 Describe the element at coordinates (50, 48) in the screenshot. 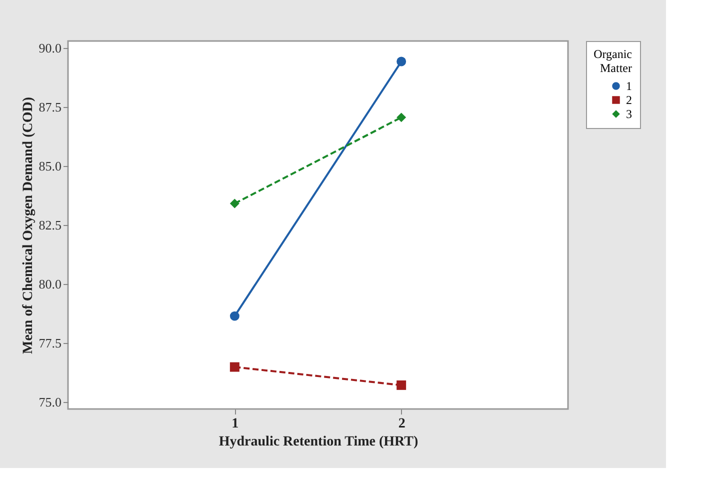

I see `y-tick-label: 90.0` at that location.